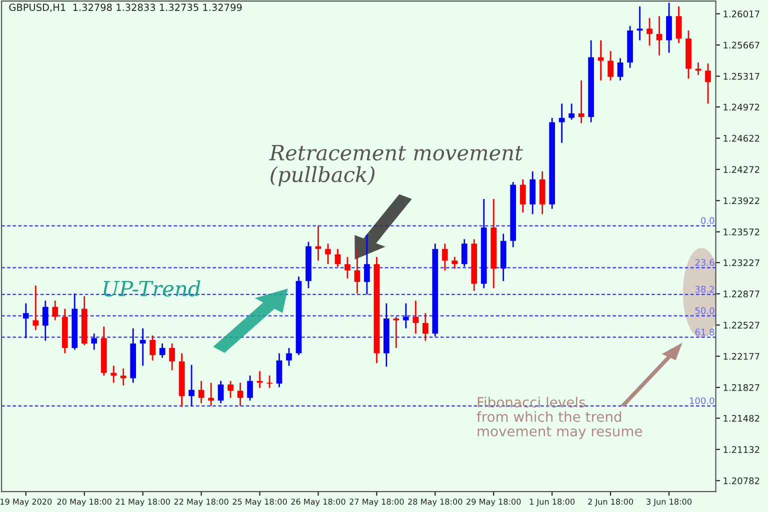 The height and width of the screenshot is (512, 768). Describe the element at coordinates (702, 400) in the screenshot. I see `annotation: 100.0` at that location.